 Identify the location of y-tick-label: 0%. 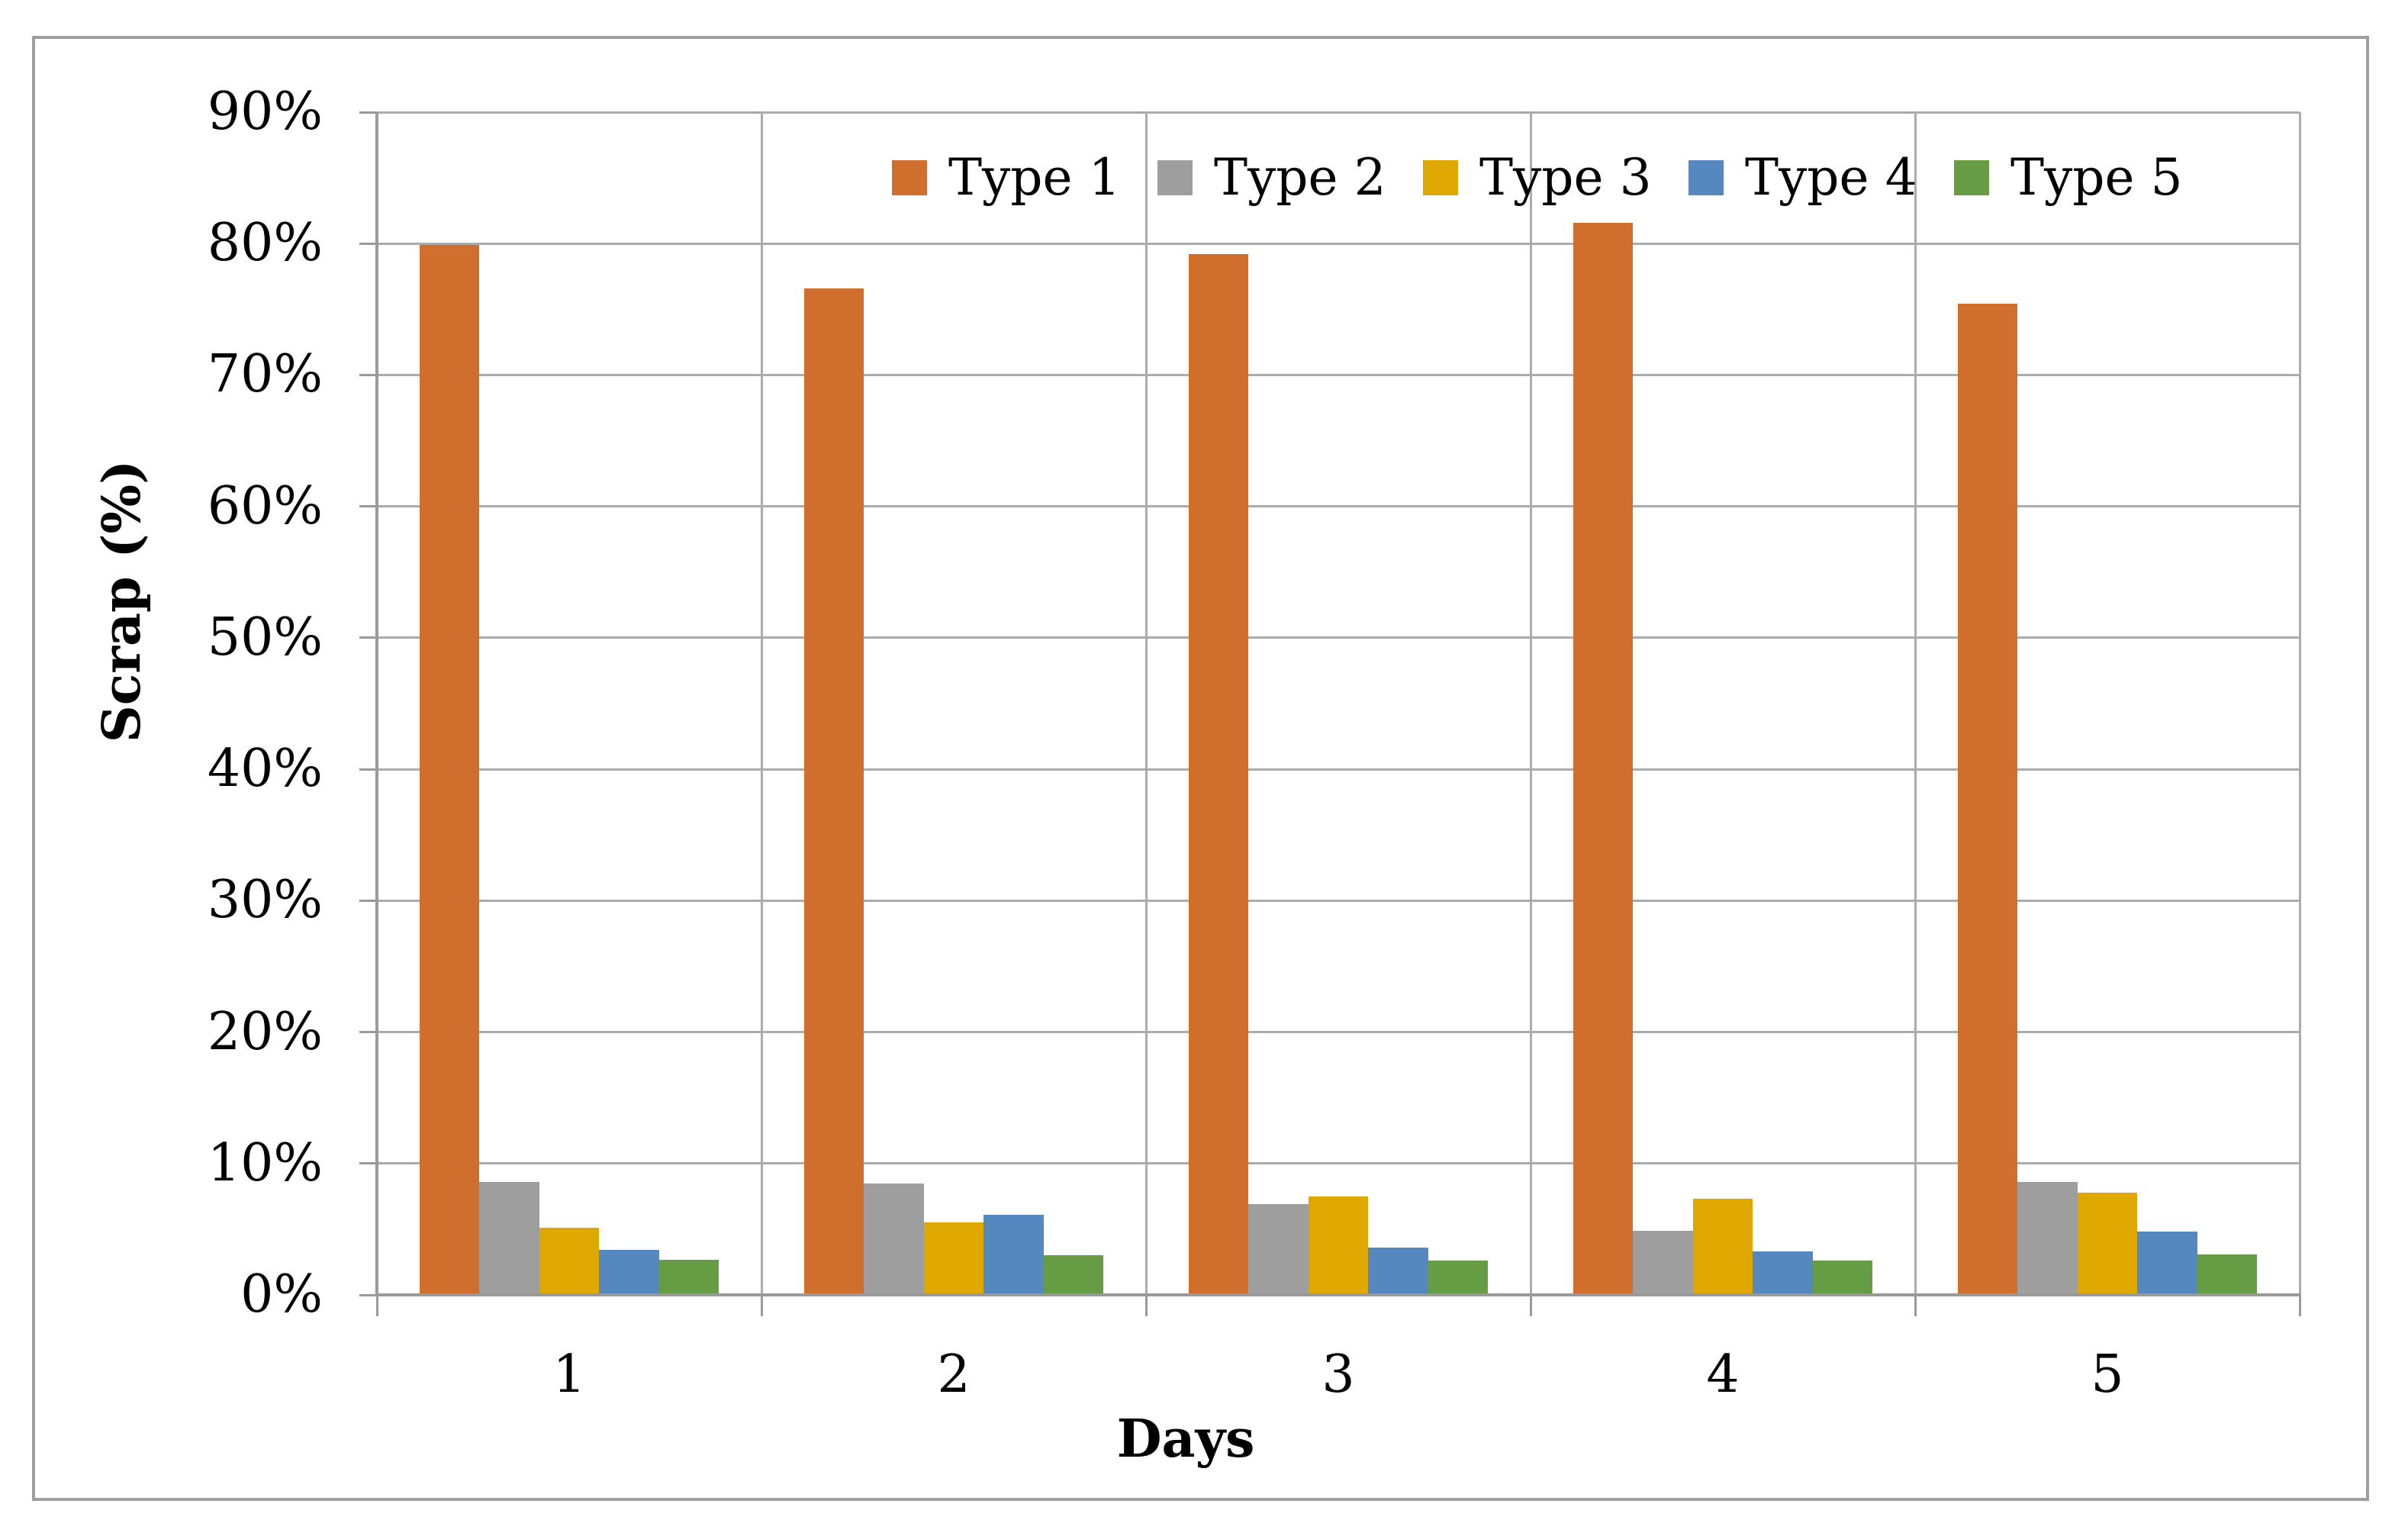
(281, 1295).